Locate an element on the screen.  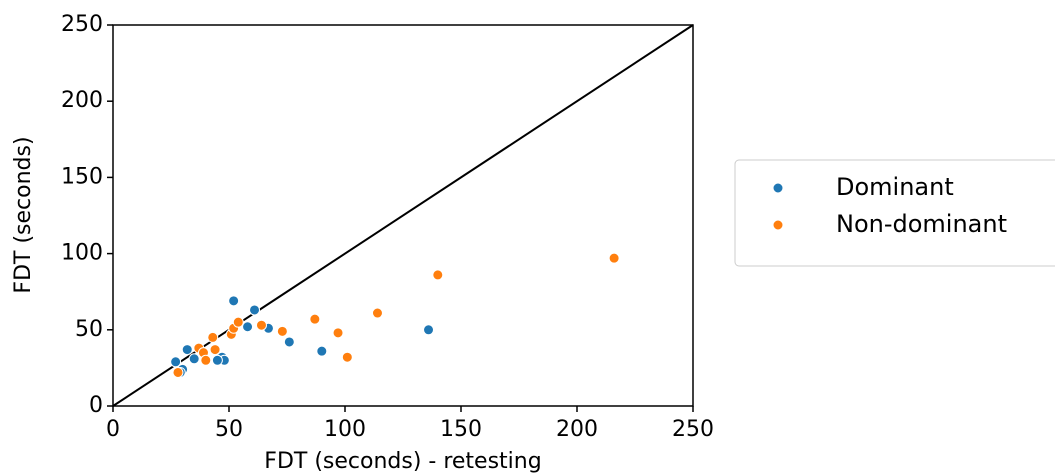
y-tick-label: 100 is located at coordinates (82, 253).